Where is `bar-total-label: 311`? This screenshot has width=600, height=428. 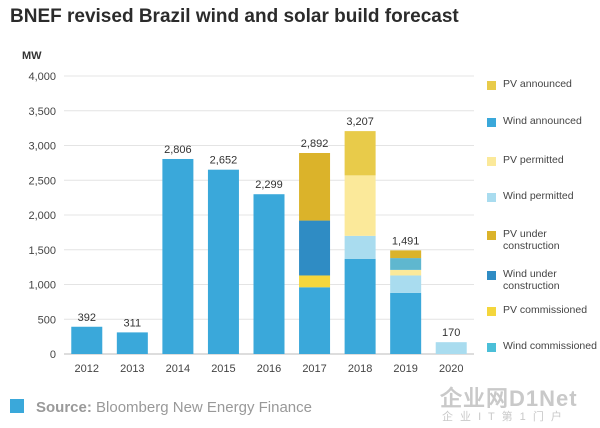
bar-total-label: 311 is located at coordinates (133, 323).